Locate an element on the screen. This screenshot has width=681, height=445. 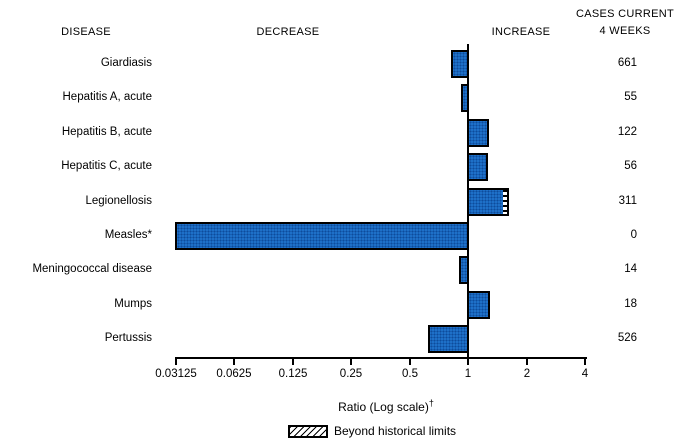
disease-label: Pertussis is located at coordinates (128, 338).